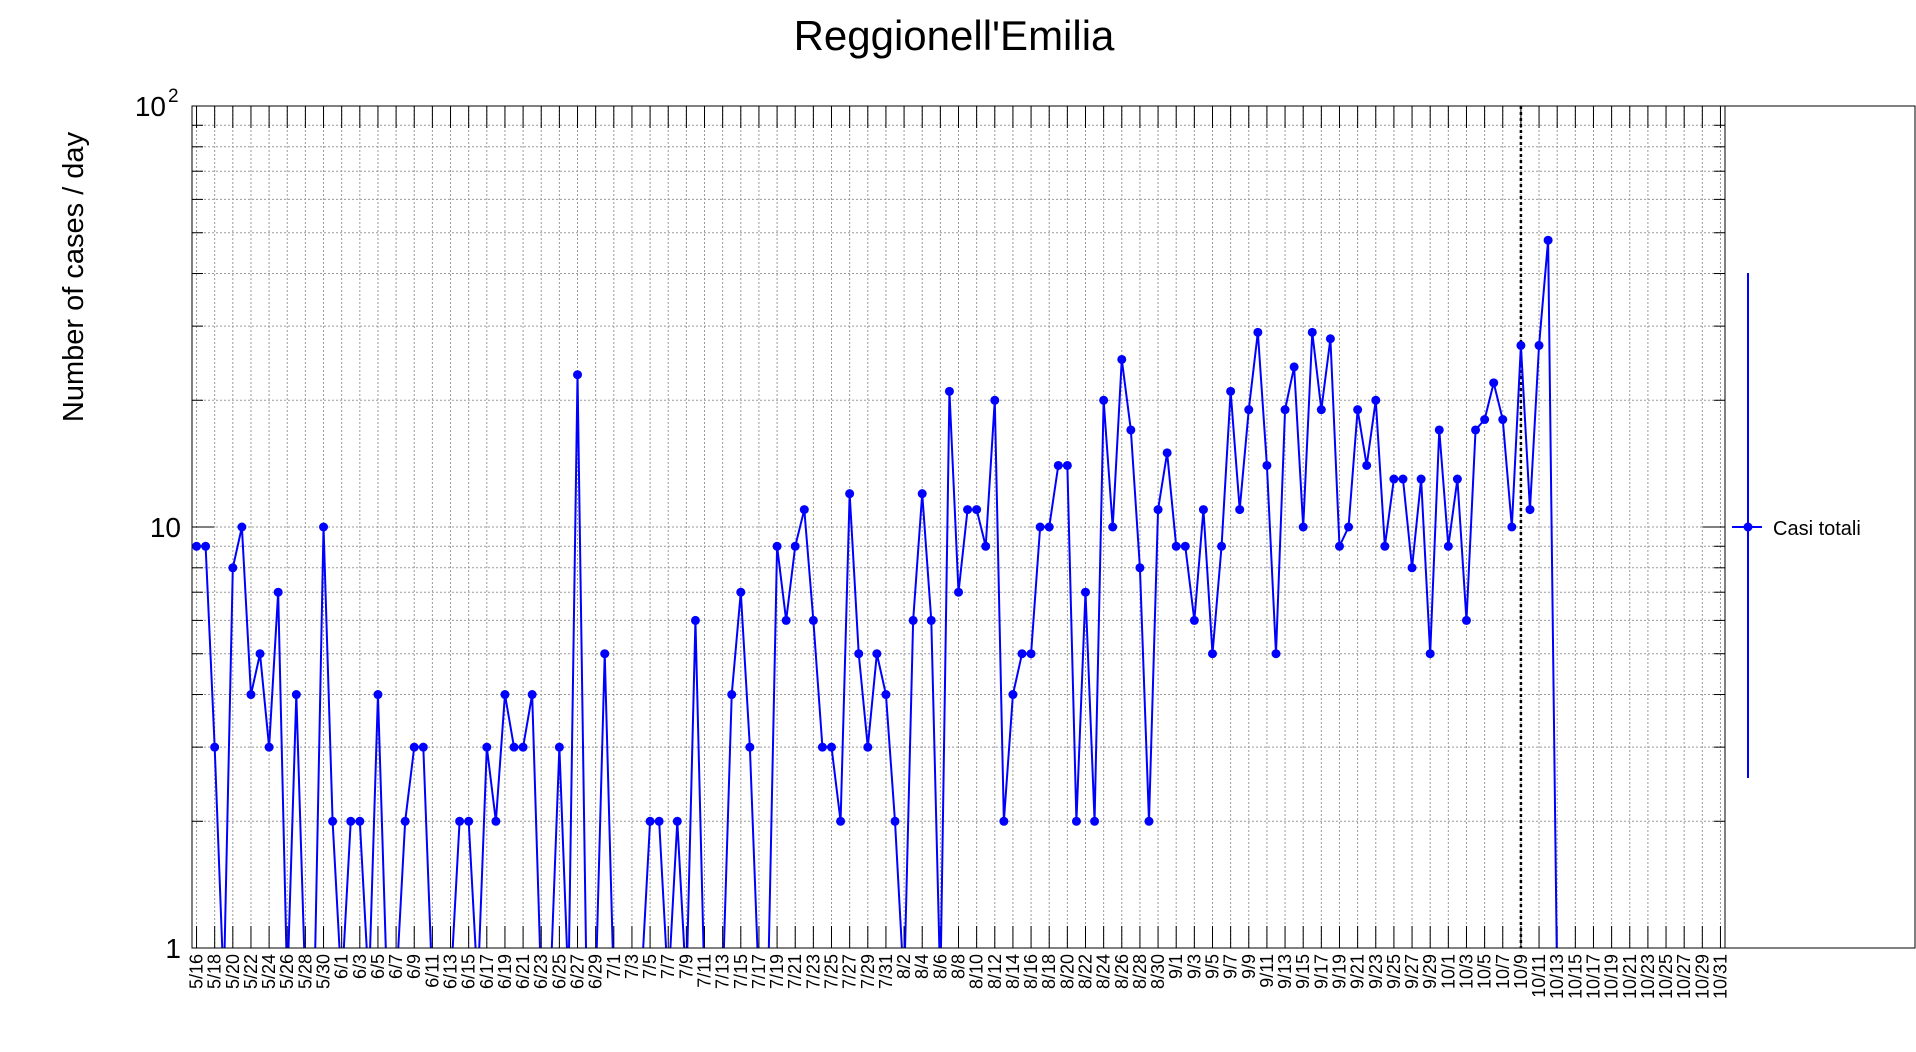 Image resolution: width=1916 pixels, height=1052 pixels. Describe the element at coordinates (1267, 971) in the screenshot. I see `x-tick-label: 9/11` at that location.